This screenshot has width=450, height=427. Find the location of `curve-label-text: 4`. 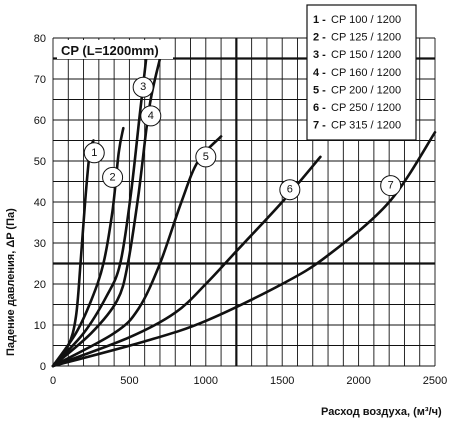

curve-label-text: 4 is located at coordinates (151, 116).